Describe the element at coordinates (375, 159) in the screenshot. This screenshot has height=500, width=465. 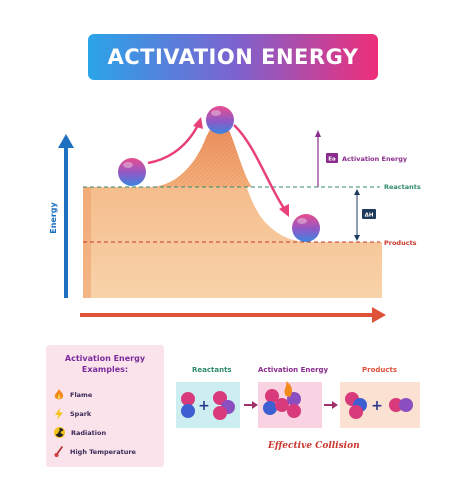
I see `activation-energy-label: Activation Energy` at that location.